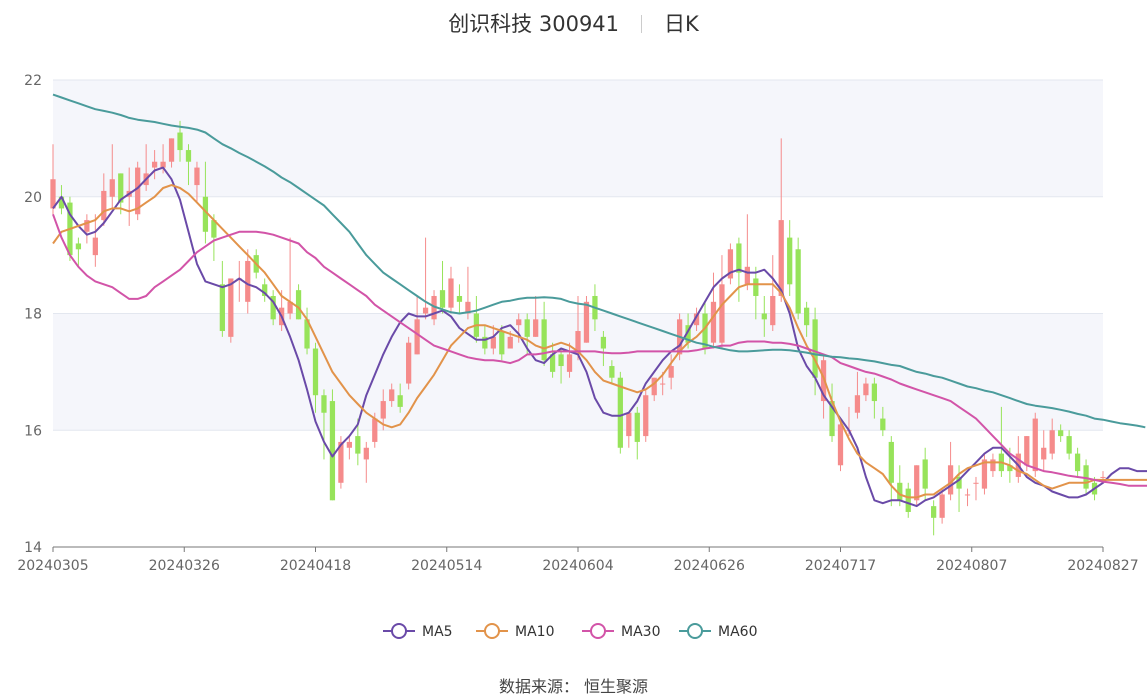  Describe the element at coordinates (33, 314) in the screenshot. I see `y-axis: 14 16 18 20 22` at that location.